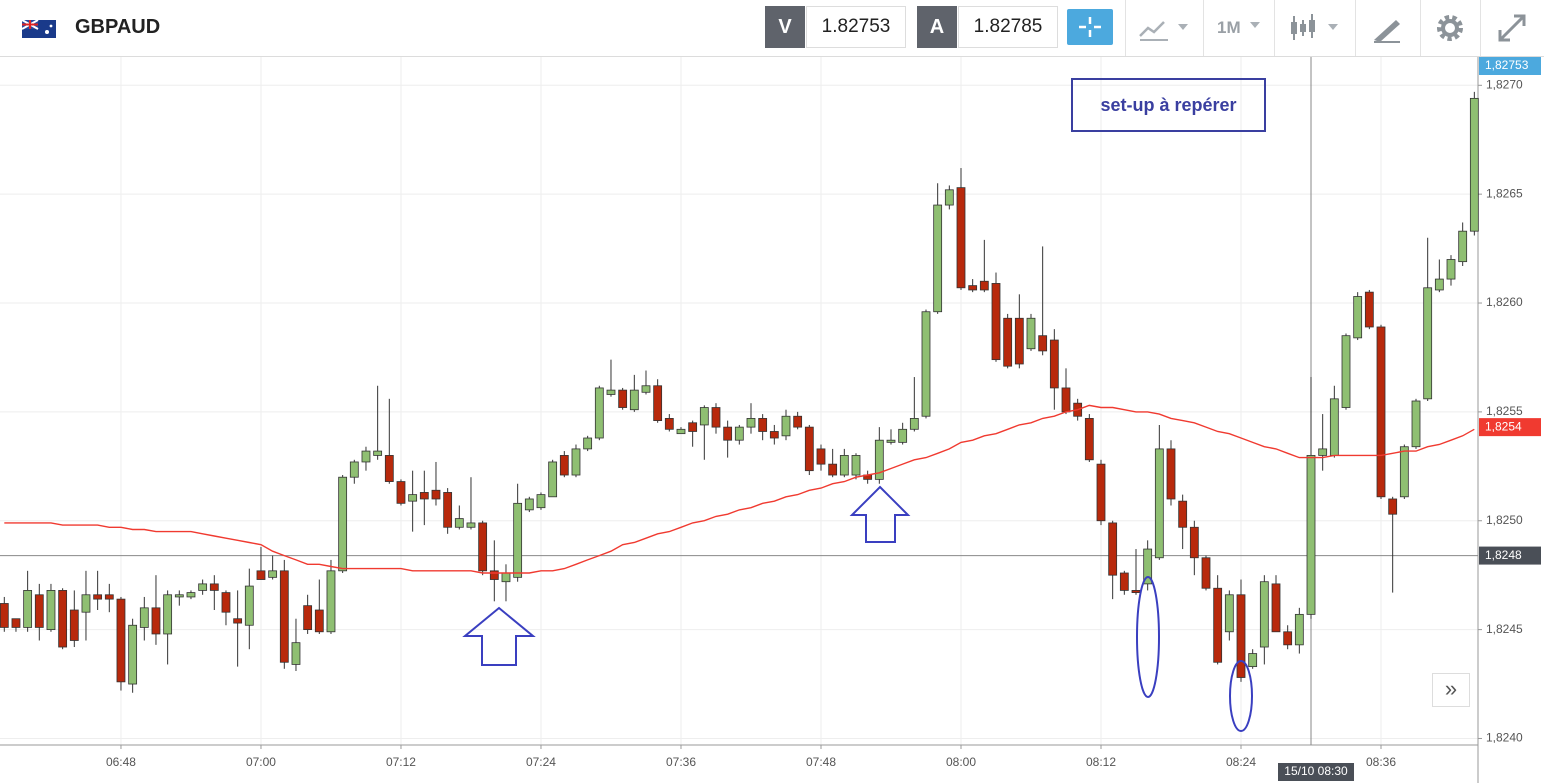  What do you see at coordinates (1504, 738) in the screenshot?
I see `y-tick-label: 1,8240` at bounding box center [1504, 738].